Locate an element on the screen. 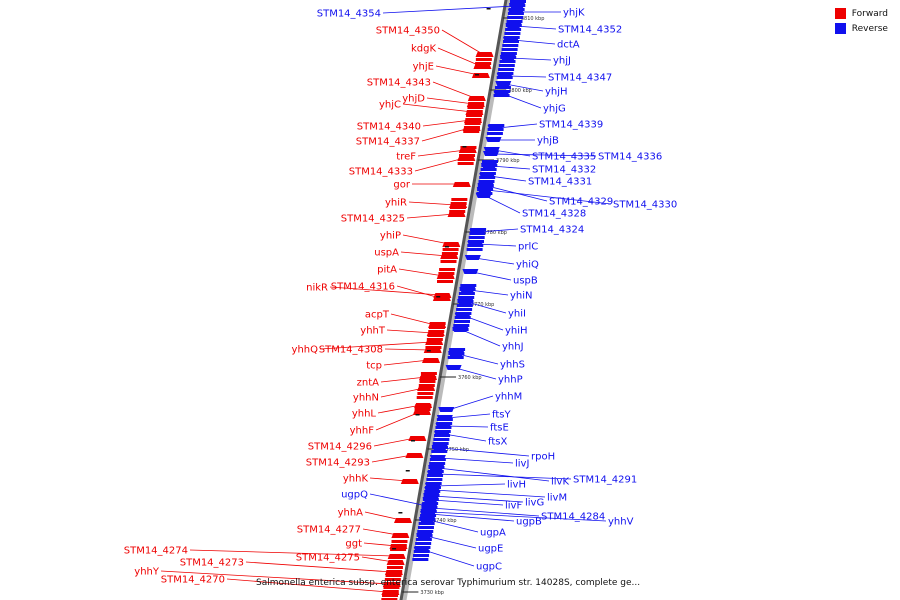 This screenshot has height=600, width=900. legend-reverse-label: Reverse is located at coordinates (869, 28).